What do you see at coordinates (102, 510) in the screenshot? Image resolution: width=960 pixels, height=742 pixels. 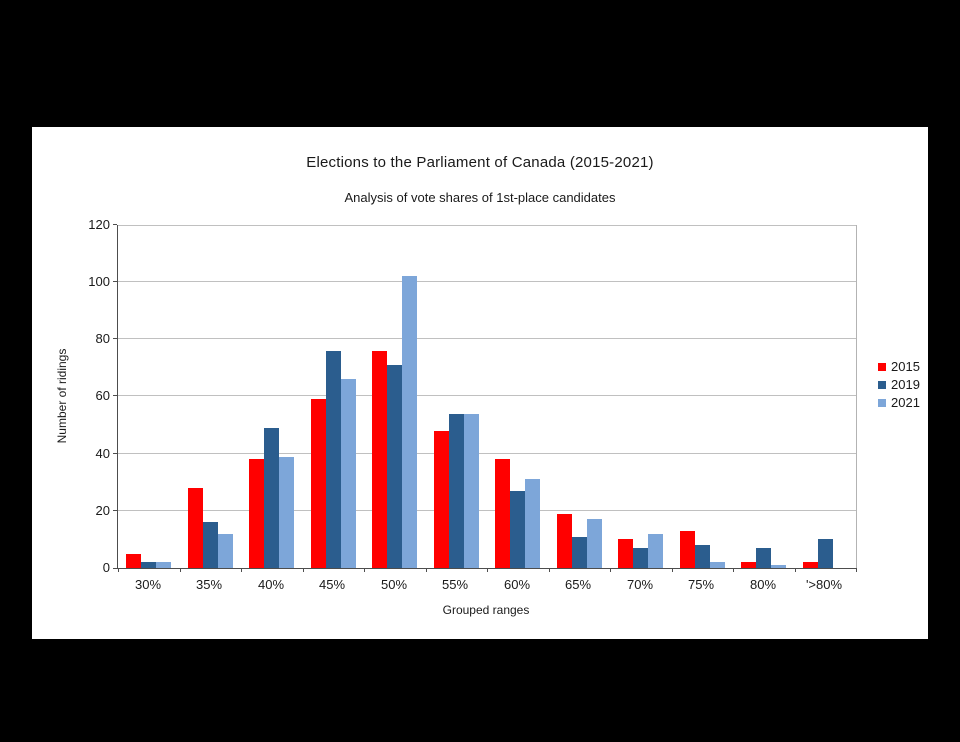 I see `y-axis-tick-label: 20` at bounding box center [102, 510].